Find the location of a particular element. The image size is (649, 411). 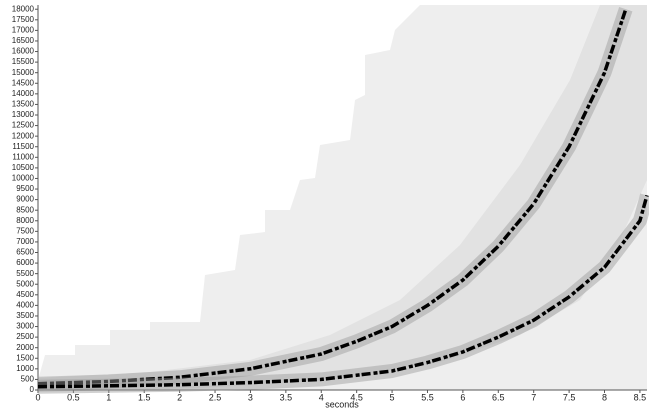

x-tick-label: 3.5 is located at coordinates (286, 397).